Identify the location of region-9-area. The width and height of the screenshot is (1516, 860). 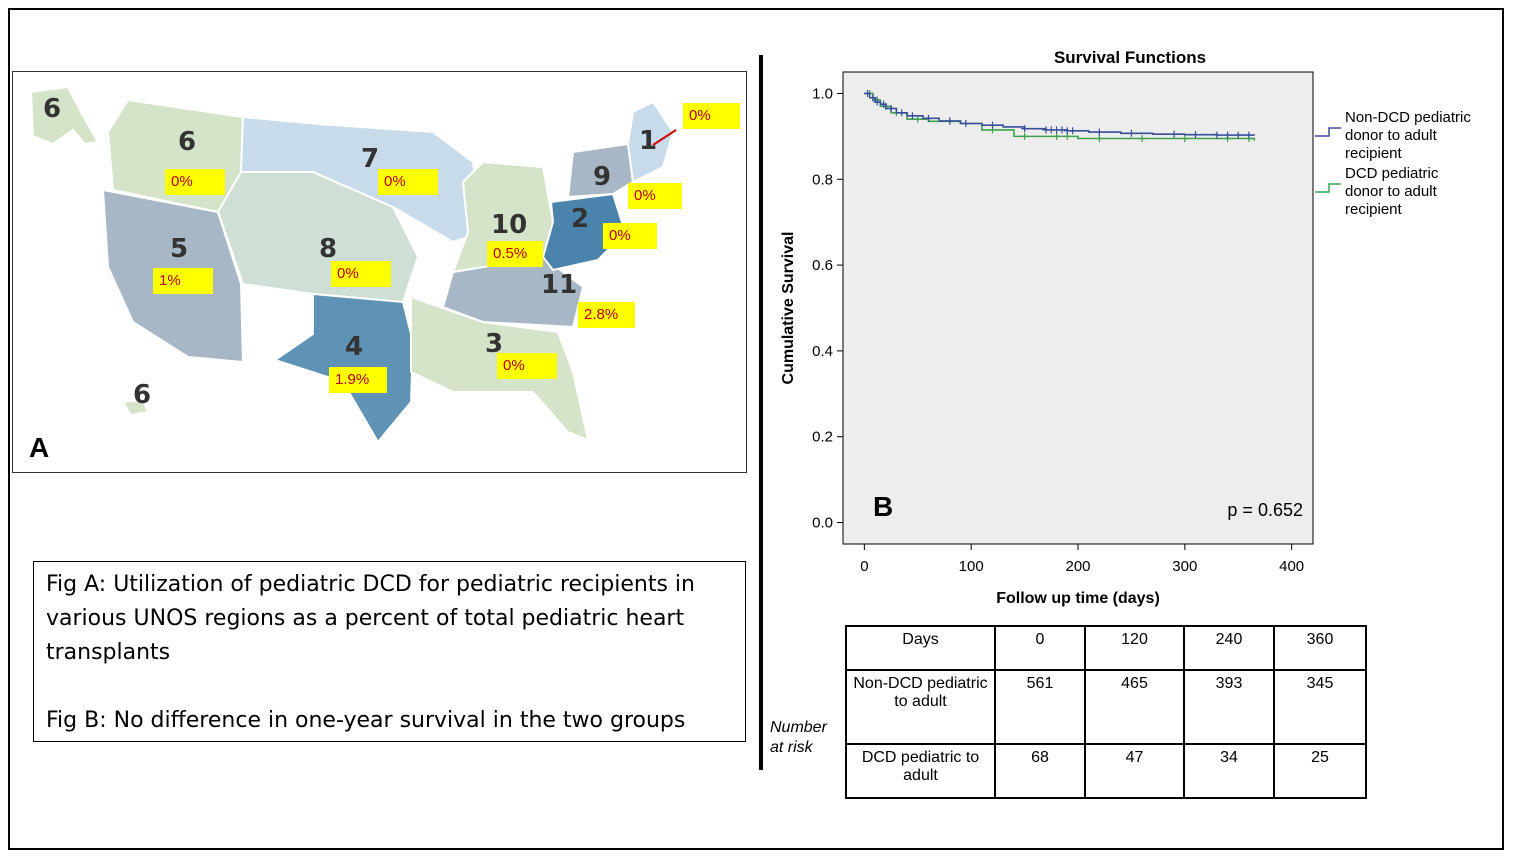
(600, 170).